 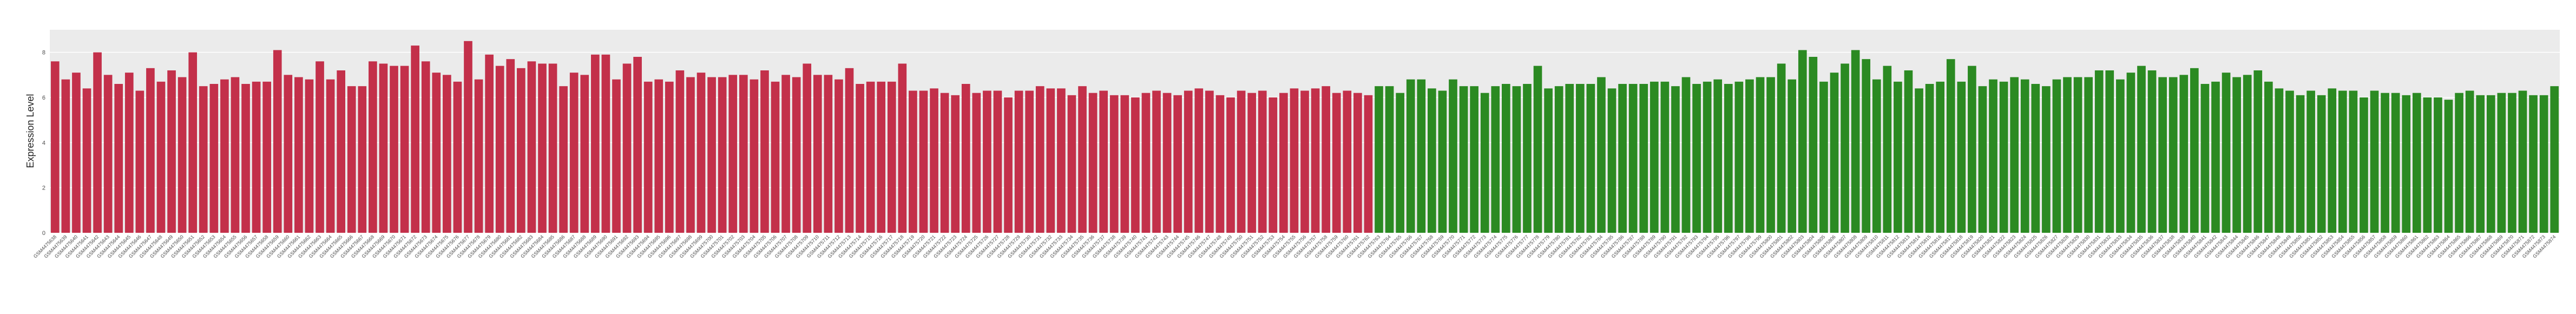 What do you see at coordinates (43, 143) in the screenshot?
I see `y-tick-label: 4` at bounding box center [43, 143].